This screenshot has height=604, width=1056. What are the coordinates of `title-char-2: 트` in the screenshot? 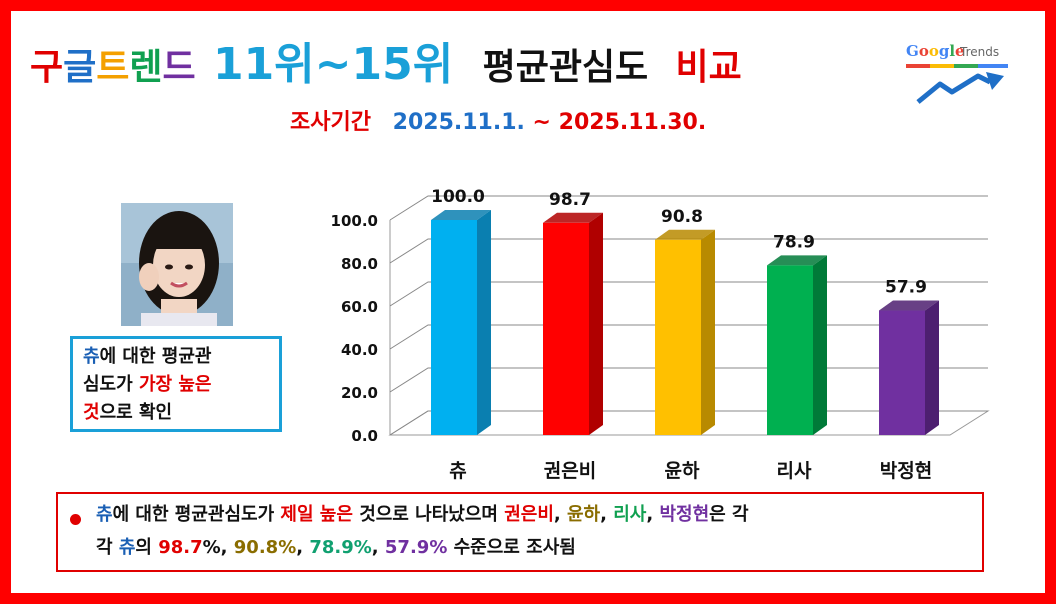 It's located at (113, 67).